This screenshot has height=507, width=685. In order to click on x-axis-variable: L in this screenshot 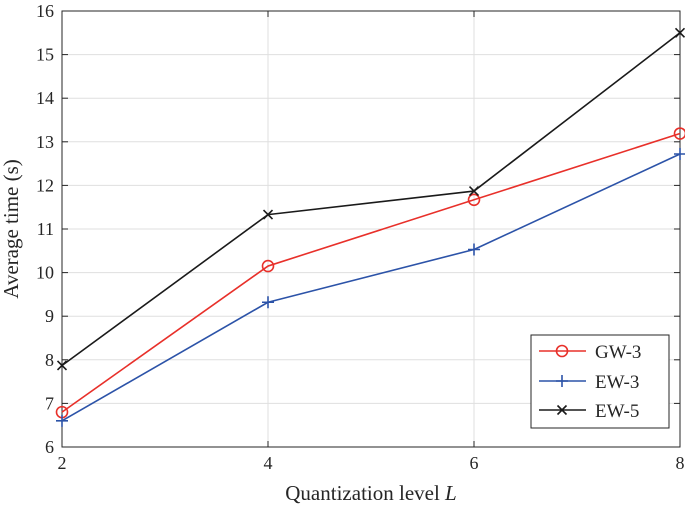, I will do `click(450, 493)`.